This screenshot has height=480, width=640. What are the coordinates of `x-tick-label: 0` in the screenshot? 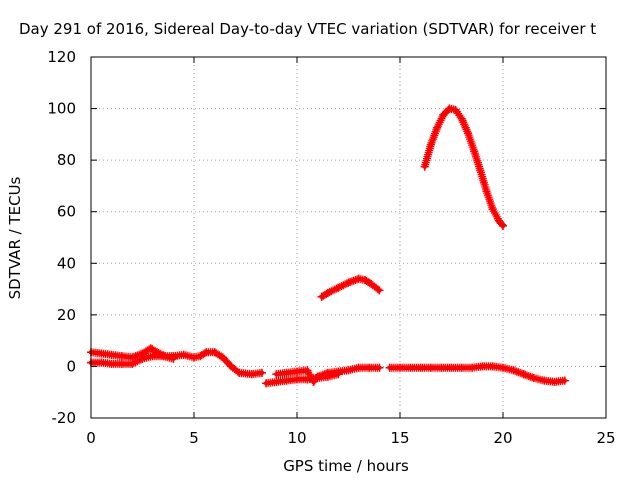 It's located at (91, 438).